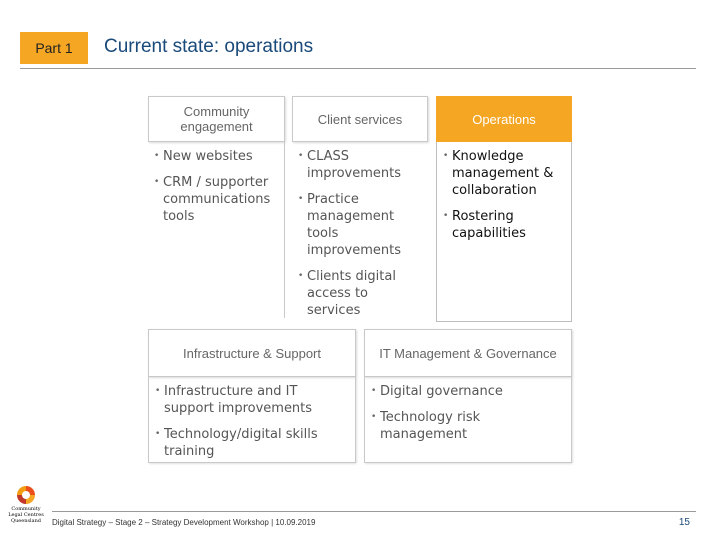  Describe the element at coordinates (361, 293) in the screenshot. I see `list-item: Clients digital access to services` at that location.